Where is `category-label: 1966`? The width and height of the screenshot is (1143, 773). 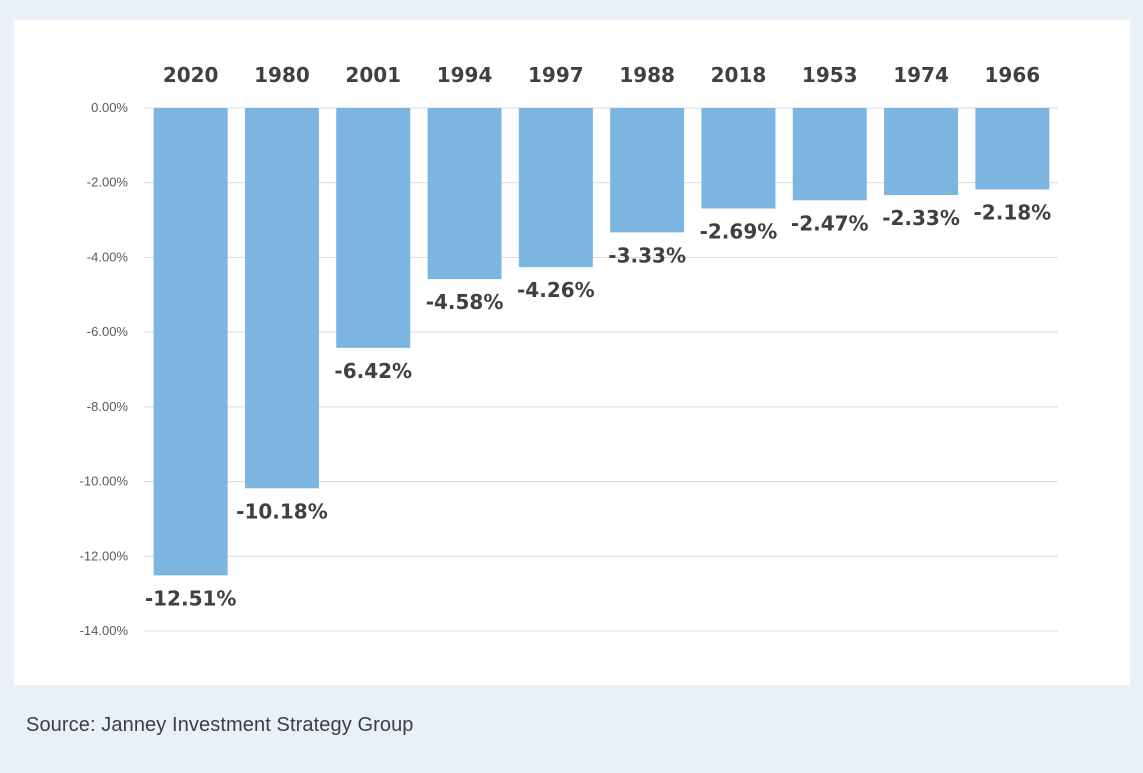
category-label: 1966 is located at coordinates (1013, 75).